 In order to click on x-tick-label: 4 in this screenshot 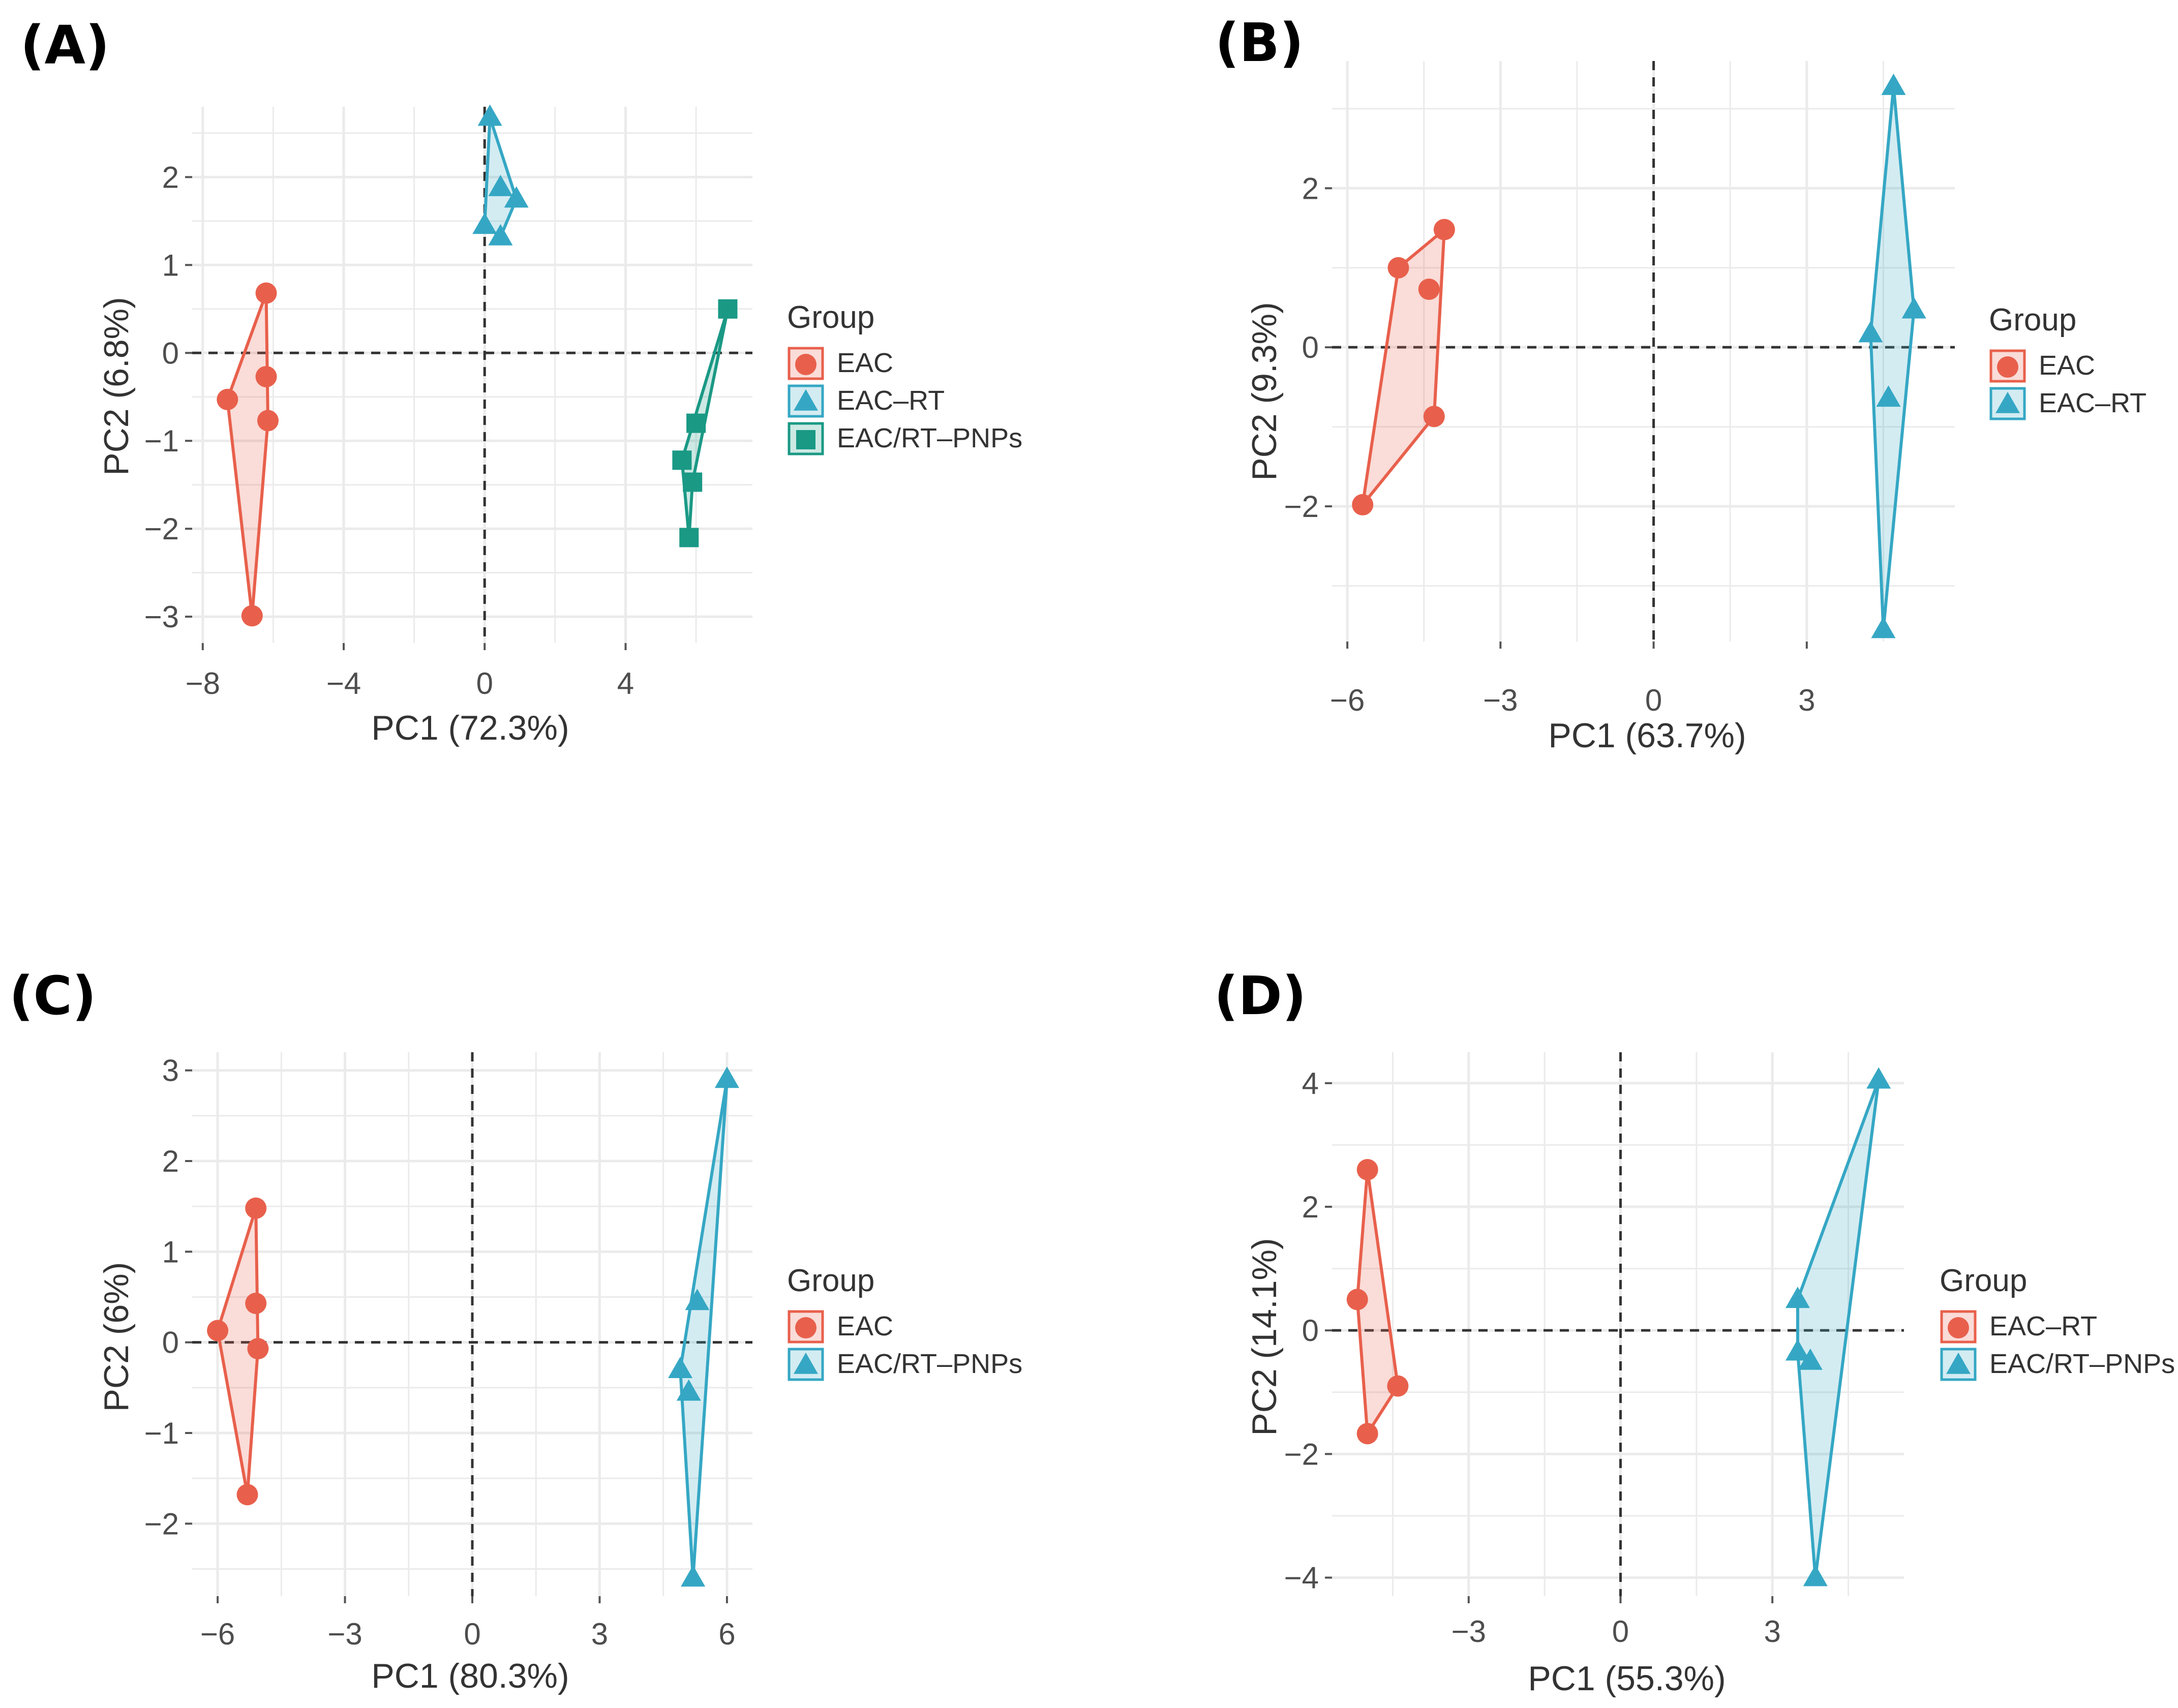, I will do `click(625, 683)`.